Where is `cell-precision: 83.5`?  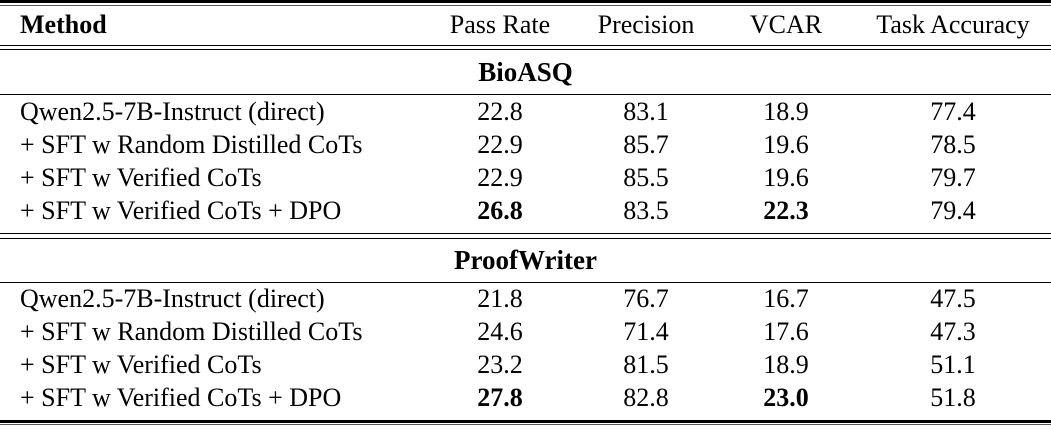 cell-precision: 83.5 is located at coordinates (646, 210).